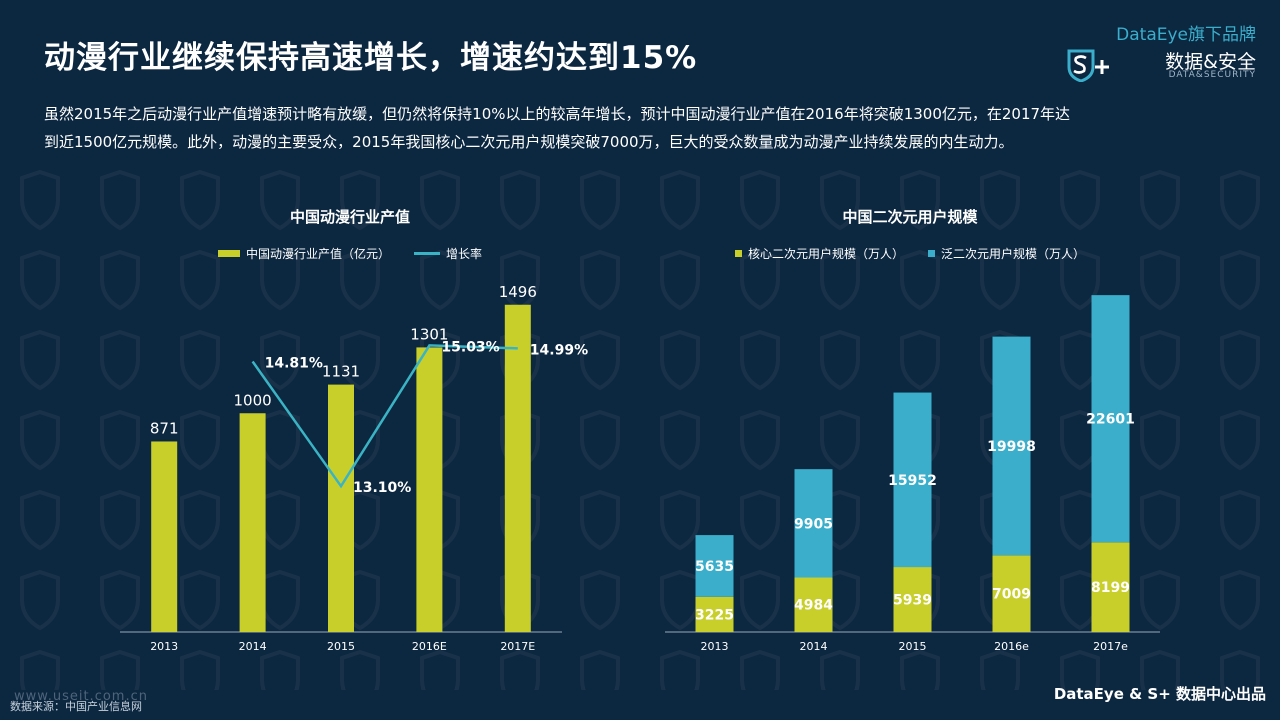 This screenshot has width=1280, height=720. I want to click on segment-value-label: 7009, so click(1011, 595).